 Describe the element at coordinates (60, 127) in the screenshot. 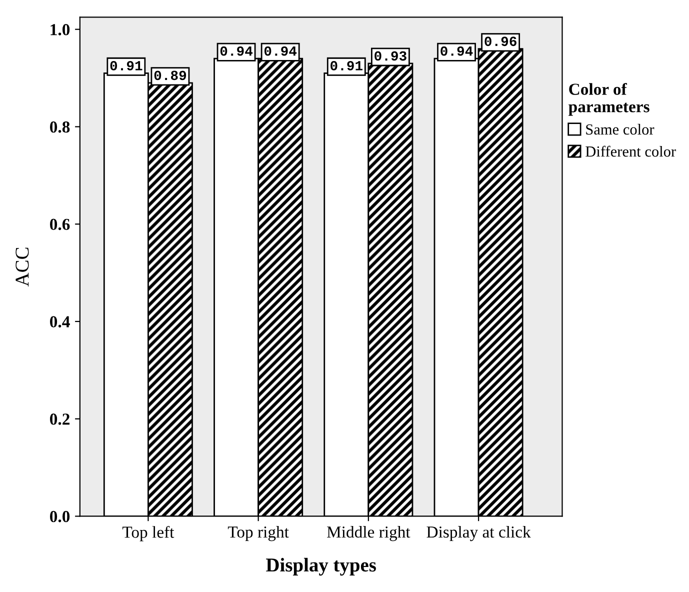

I see `y-tick-label: 0.8` at that location.